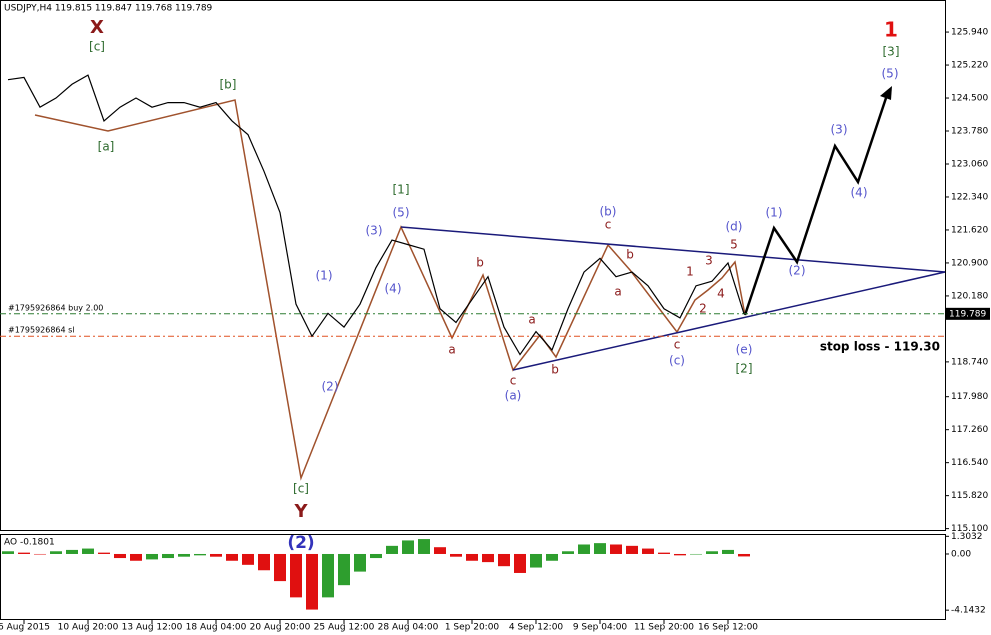  What do you see at coordinates (677, 361) in the screenshot?
I see `wave-label: (c)` at bounding box center [677, 361].